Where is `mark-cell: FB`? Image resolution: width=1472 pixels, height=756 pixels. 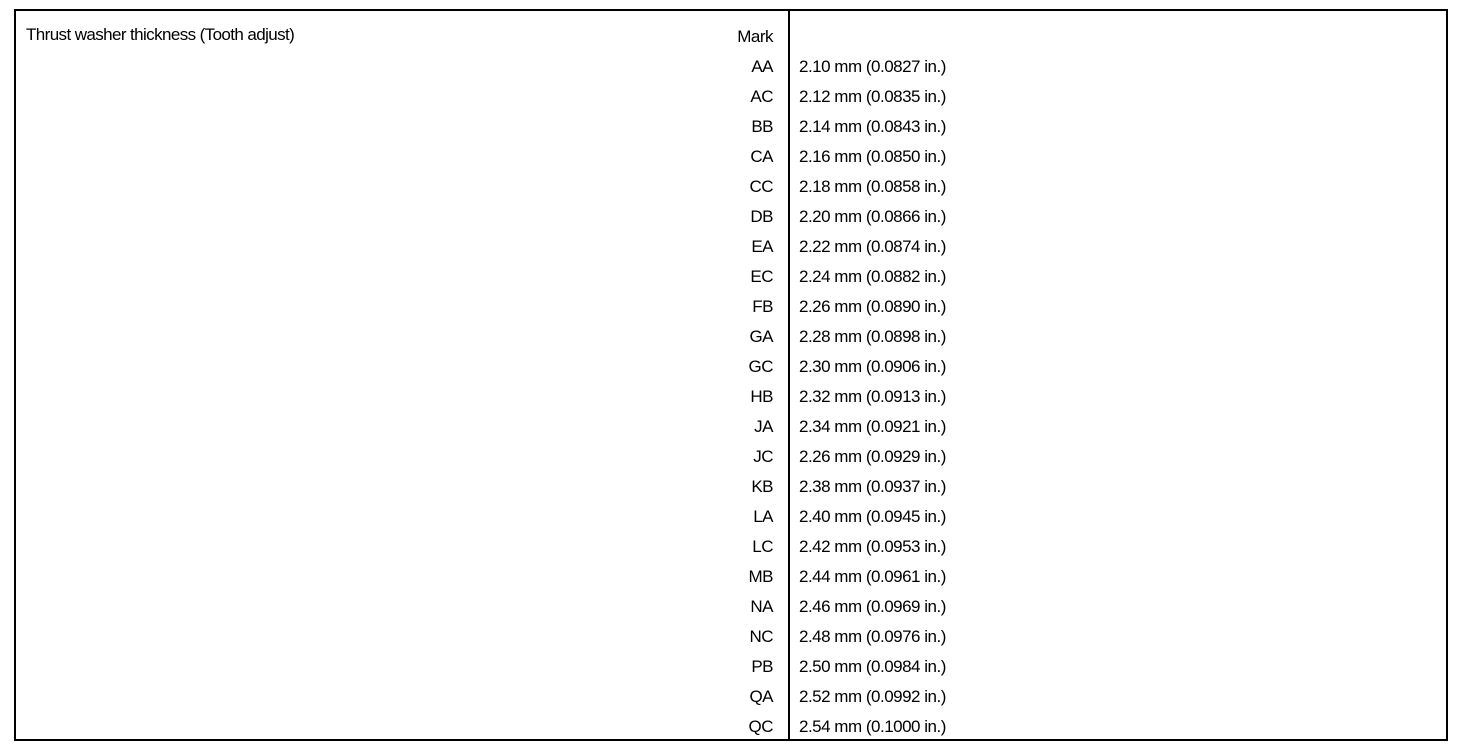
mark-cell: FB is located at coordinates (762, 306).